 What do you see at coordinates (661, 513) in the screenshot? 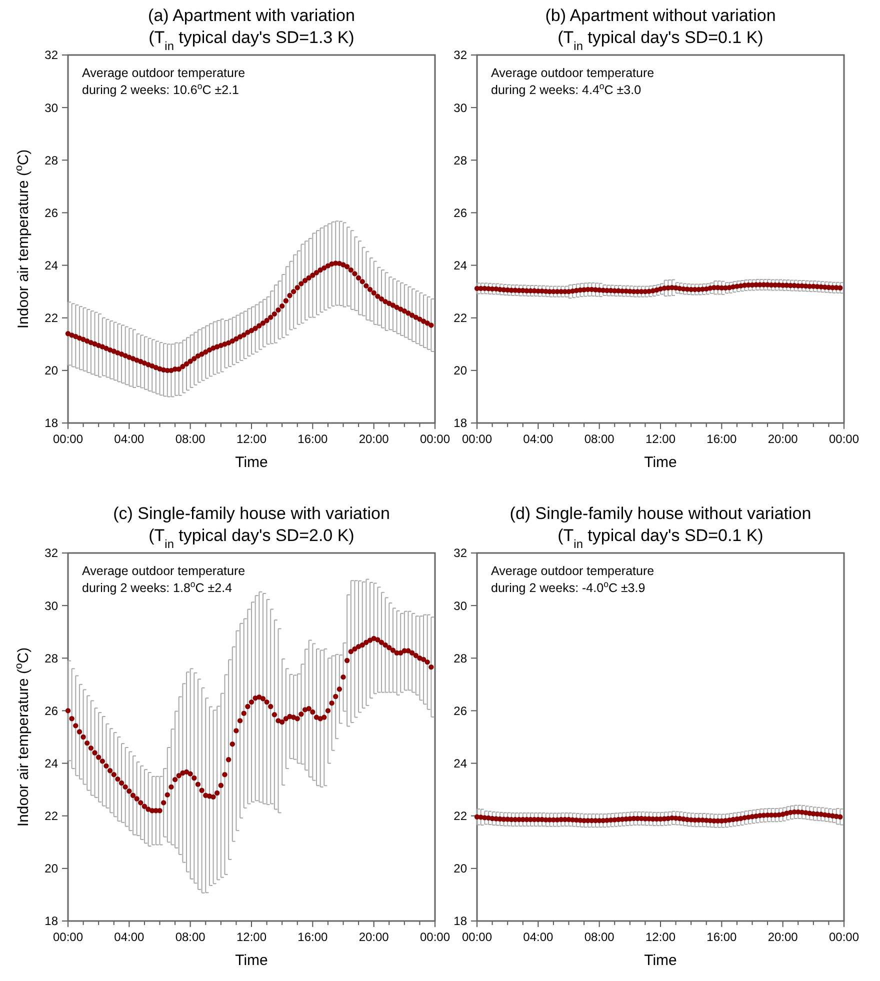
I see `chart-title: (d) Single-family house without variation` at bounding box center [661, 513].